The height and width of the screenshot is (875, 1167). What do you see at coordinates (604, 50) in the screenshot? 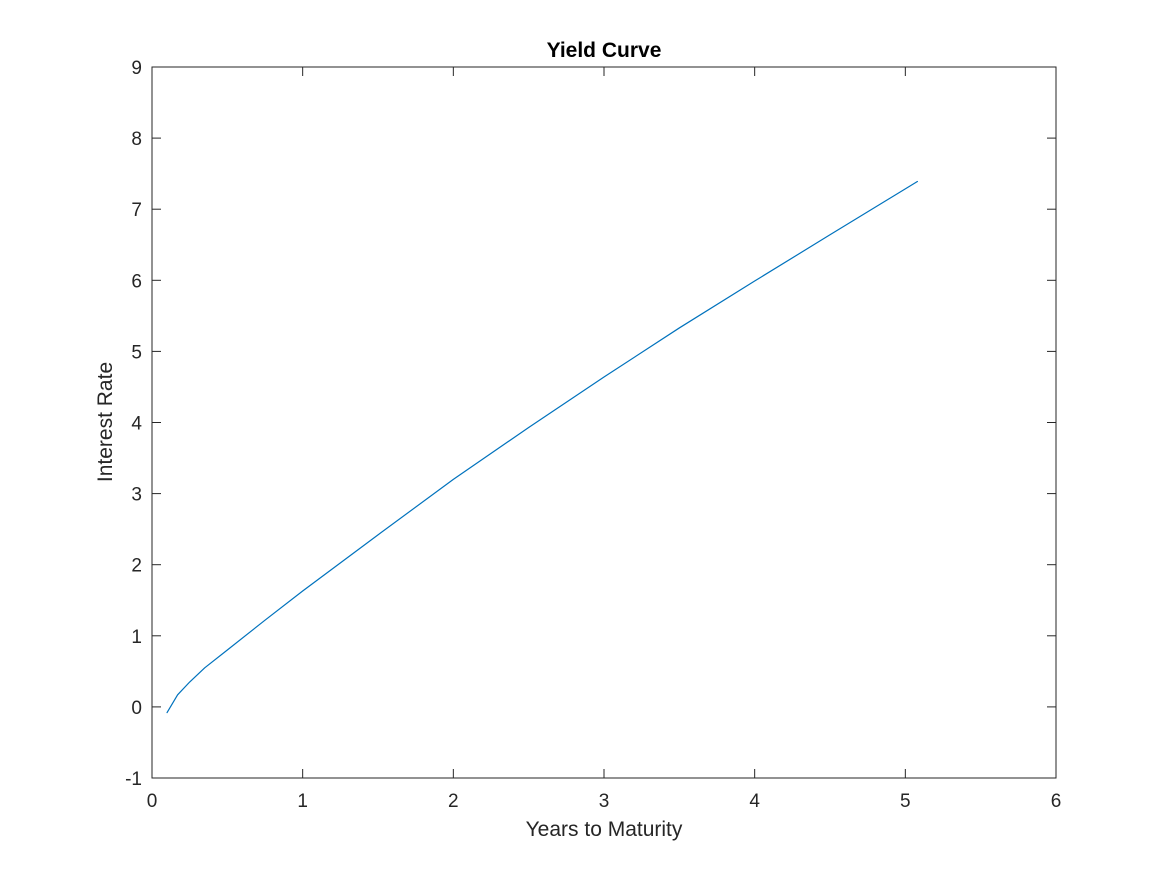
I see `chart-title: Yield Curve` at bounding box center [604, 50].